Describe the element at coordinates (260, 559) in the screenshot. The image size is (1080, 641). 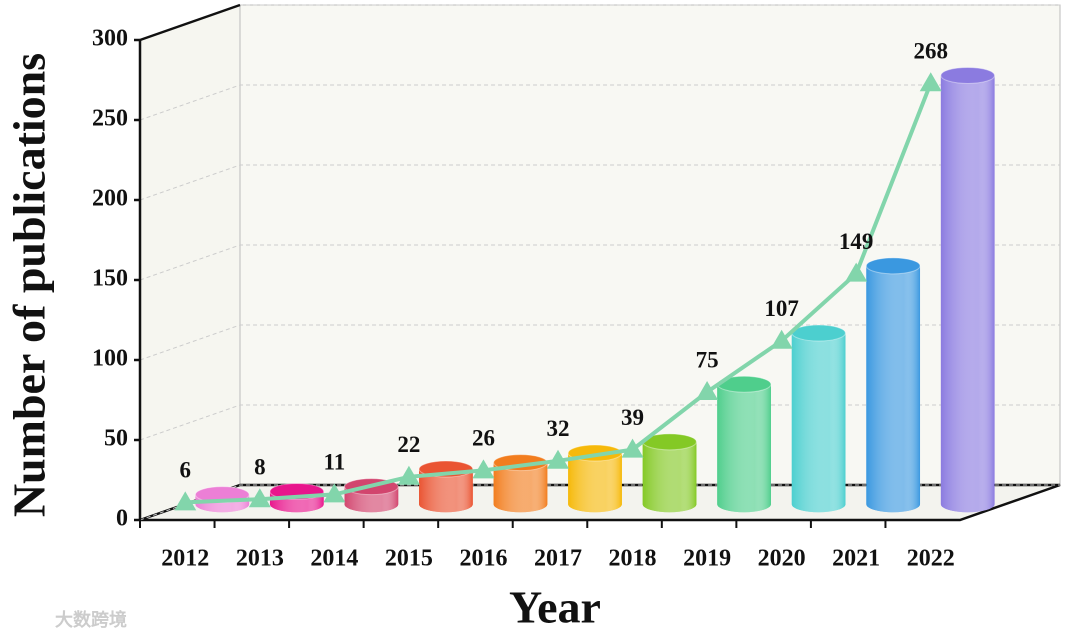
I see `x-tick-label: 2013` at that location.